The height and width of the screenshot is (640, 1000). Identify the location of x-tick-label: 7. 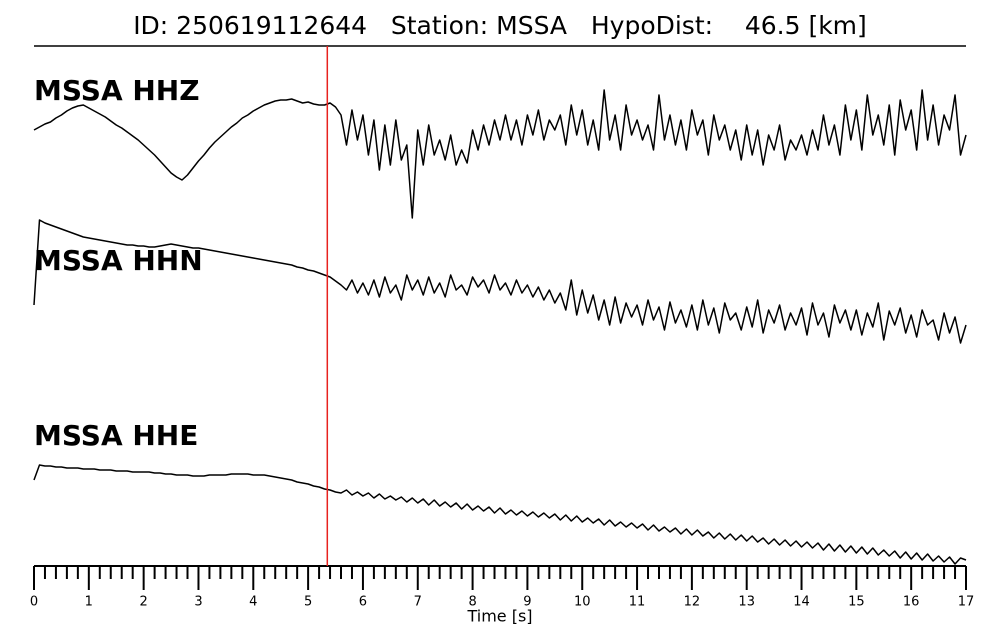
(418, 602).